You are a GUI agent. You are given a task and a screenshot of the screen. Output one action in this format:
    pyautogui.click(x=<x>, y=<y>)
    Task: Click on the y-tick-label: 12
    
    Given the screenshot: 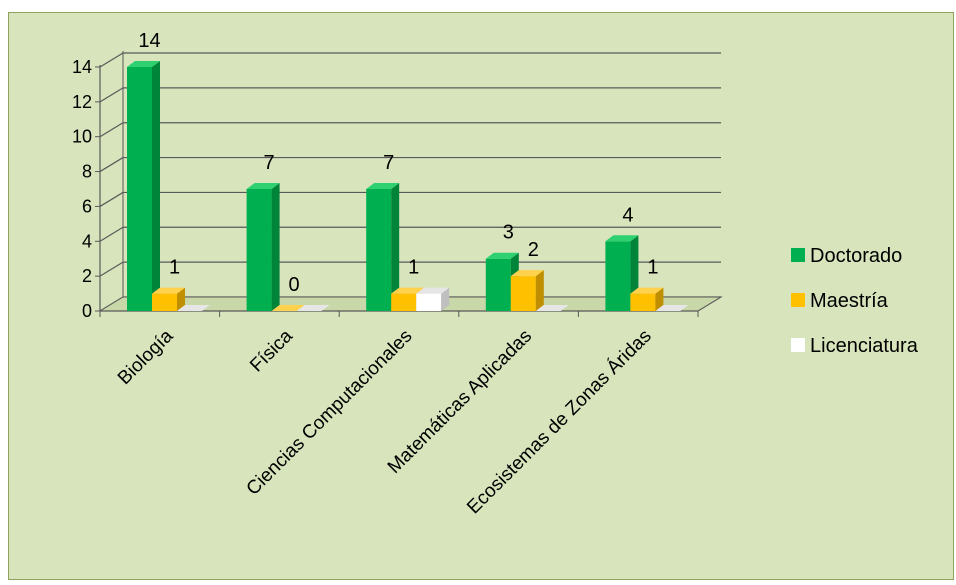 What is the action you would take?
    pyautogui.click(x=82, y=102)
    